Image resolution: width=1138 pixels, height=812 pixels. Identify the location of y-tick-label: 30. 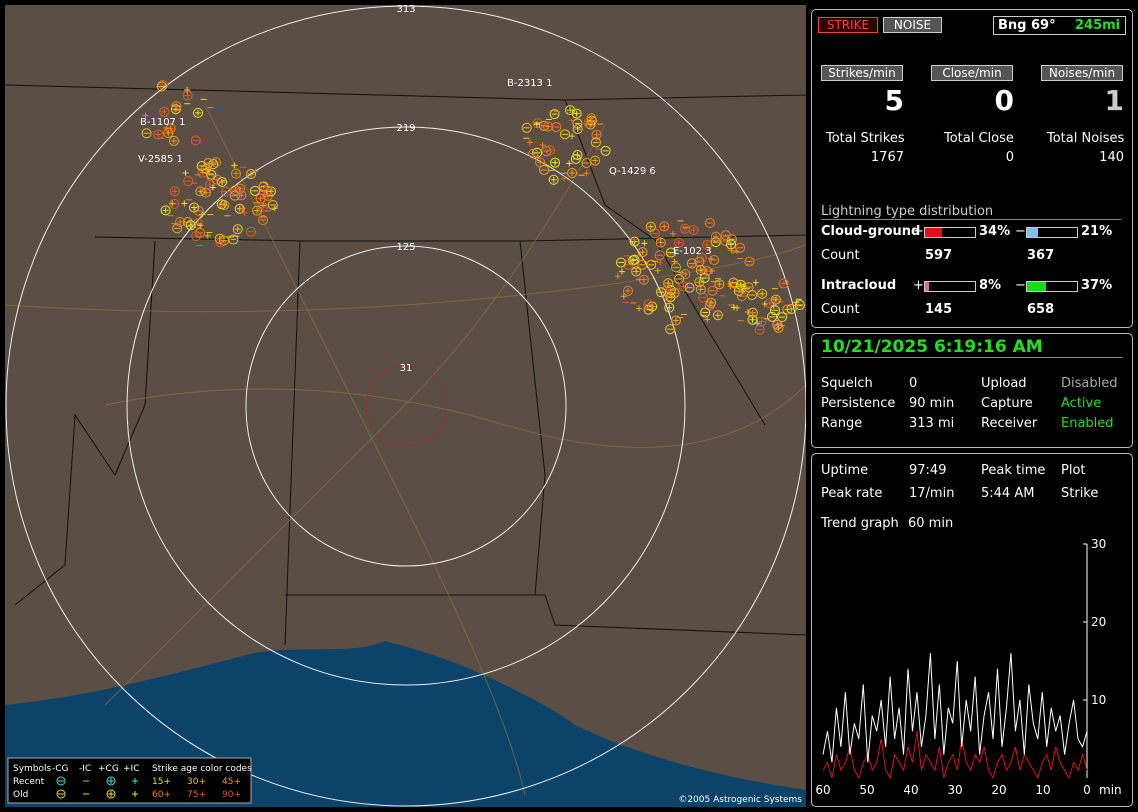
(1098, 544).